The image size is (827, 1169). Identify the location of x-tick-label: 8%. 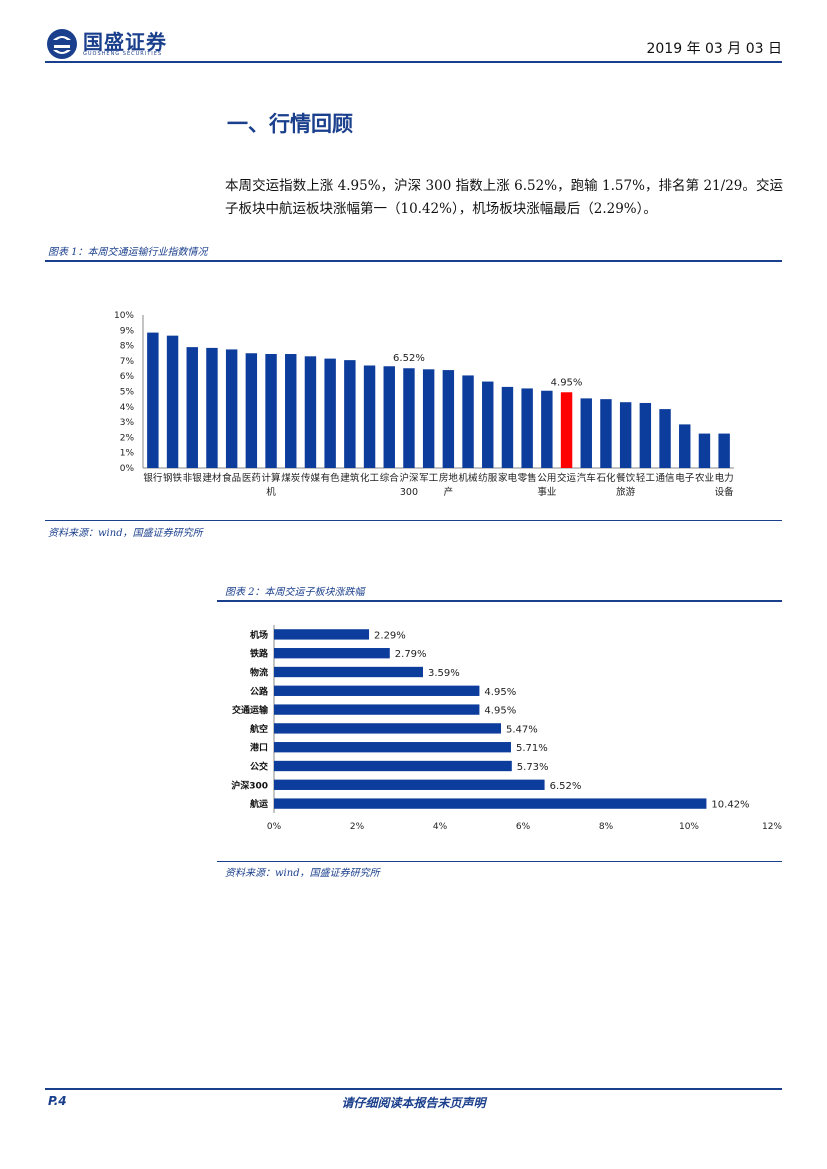
(606, 827).